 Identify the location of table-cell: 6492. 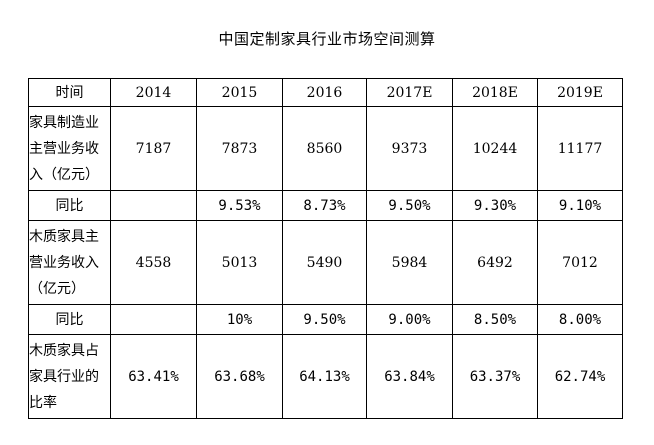
(495, 262).